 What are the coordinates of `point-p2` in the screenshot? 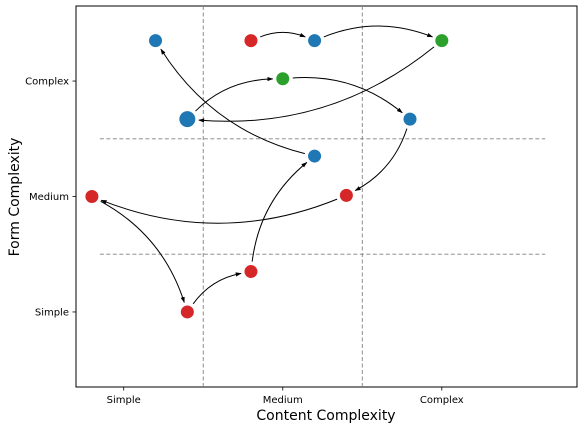 It's located at (187, 312).